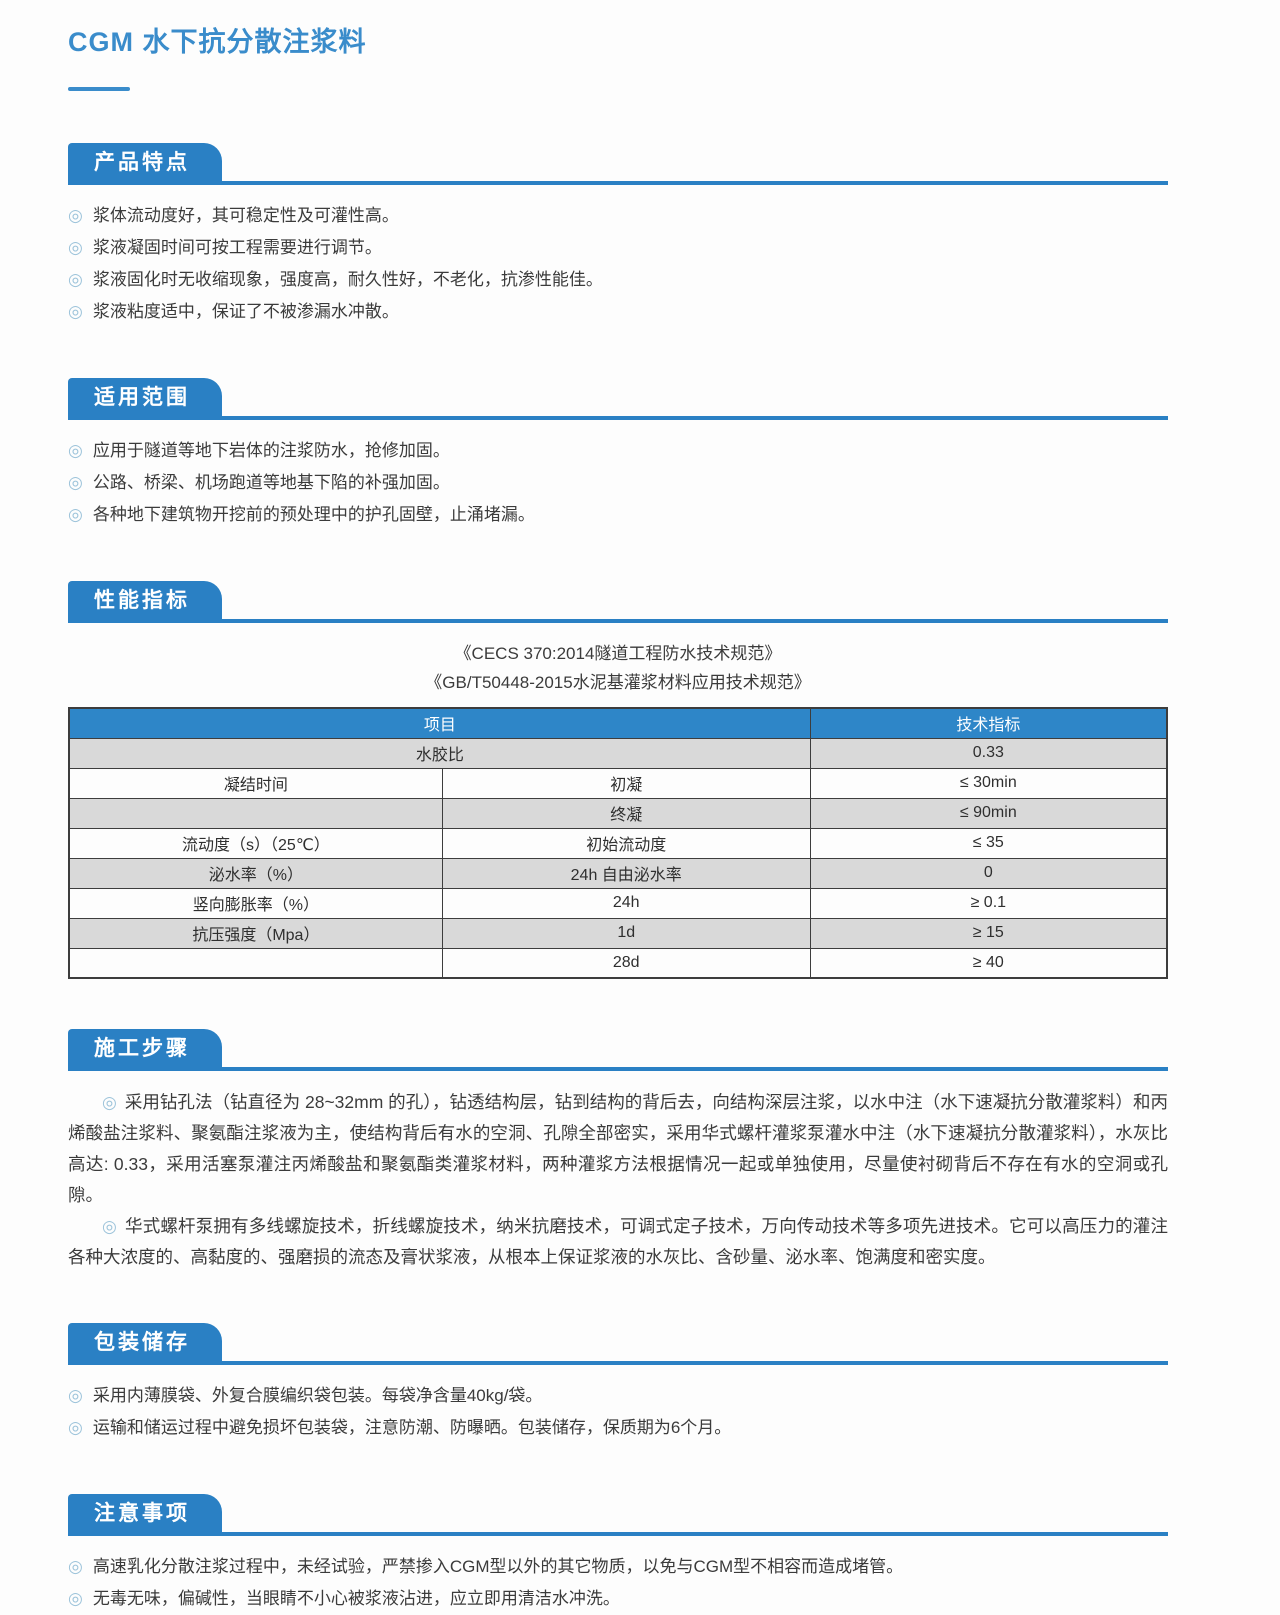 Image resolution: width=1280 pixels, height=1615 pixels. I want to click on section-header: 适用范围, so click(618, 399).